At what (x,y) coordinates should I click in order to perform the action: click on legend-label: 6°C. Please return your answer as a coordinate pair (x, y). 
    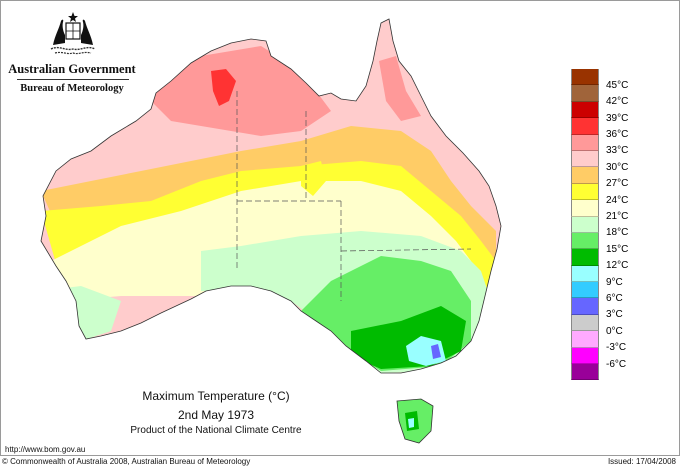
    Looking at the image, I should click on (614, 298).